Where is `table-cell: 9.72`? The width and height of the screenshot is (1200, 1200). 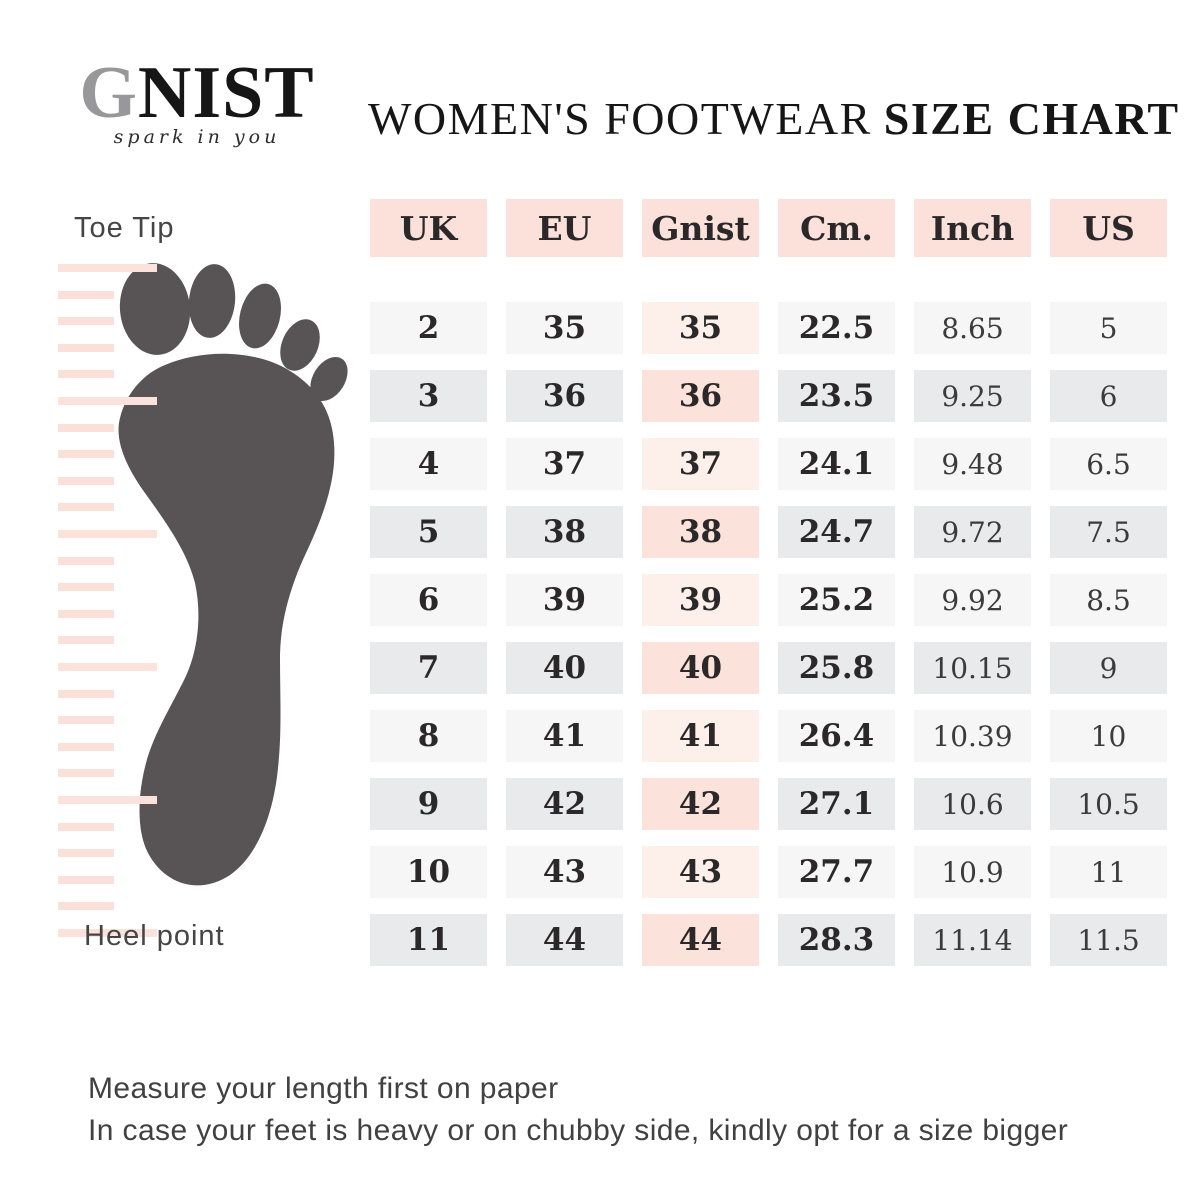
table-cell: 9.72 is located at coordinates (972, 532).